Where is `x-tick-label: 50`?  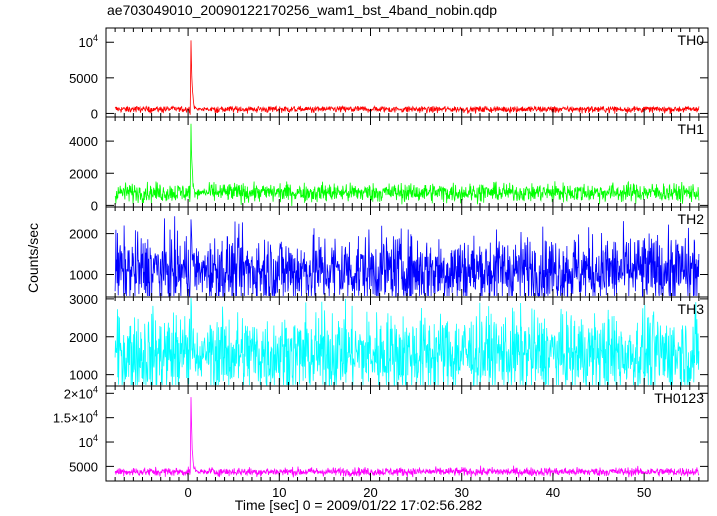 x-tick-label: 50 is located at coordinates (644, 492).